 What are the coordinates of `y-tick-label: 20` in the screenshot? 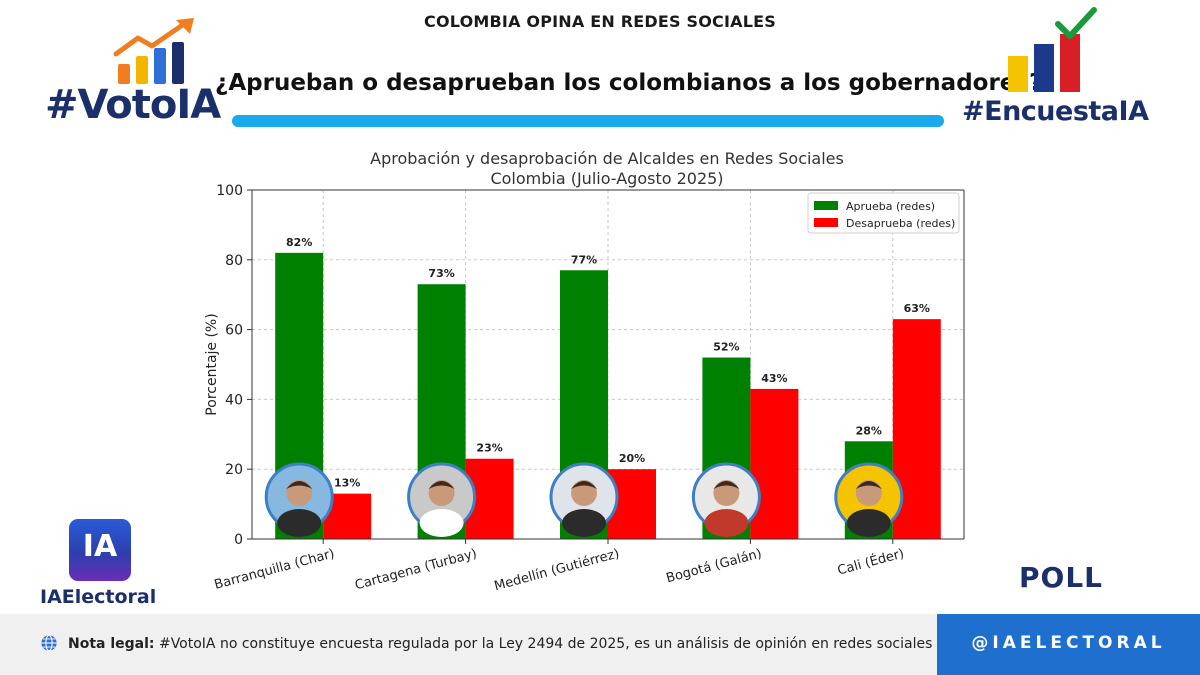 It's located at (234, 470).